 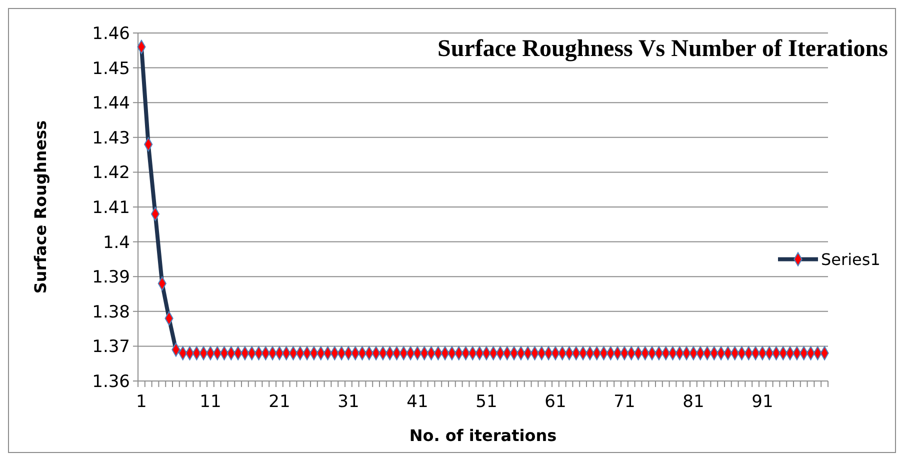 What do you see at coordinates (763, 402) in the screenshot?
I see `x-tick-label: 91` at bounding box center [763, 402].